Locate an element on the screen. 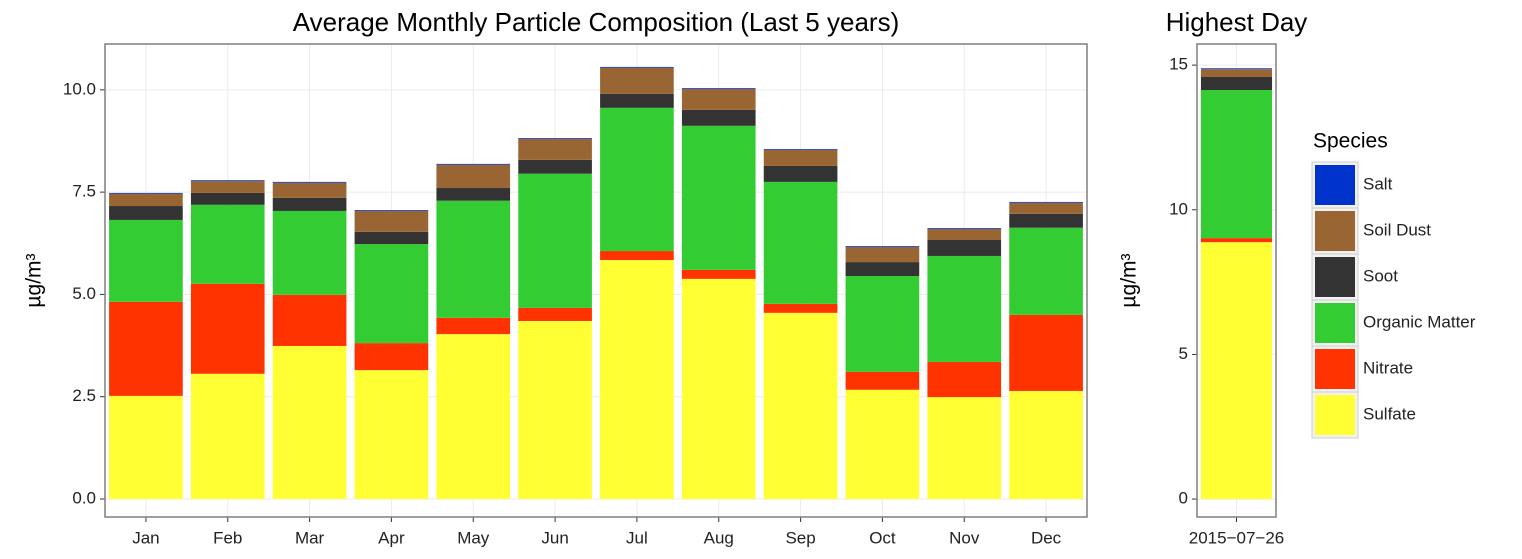 The height and width of the screenshot is (559, 1522). y-tick-label: 7.5 is located at coordinates (84, 191).